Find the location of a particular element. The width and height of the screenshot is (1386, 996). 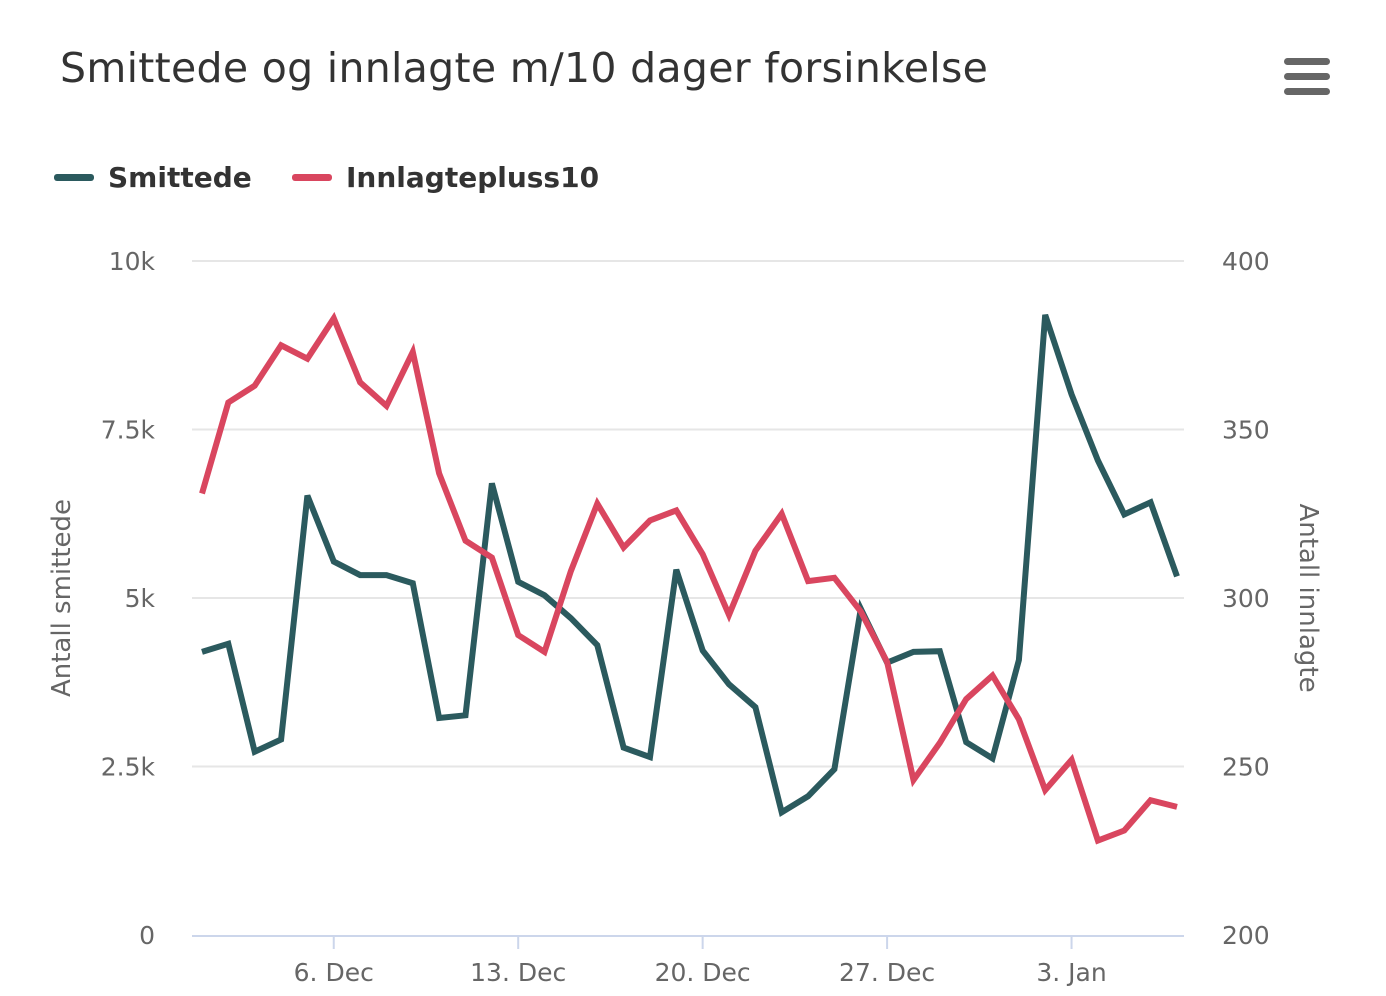

y-left-tick-label: 7.5k is located at coordinates (128, 430).